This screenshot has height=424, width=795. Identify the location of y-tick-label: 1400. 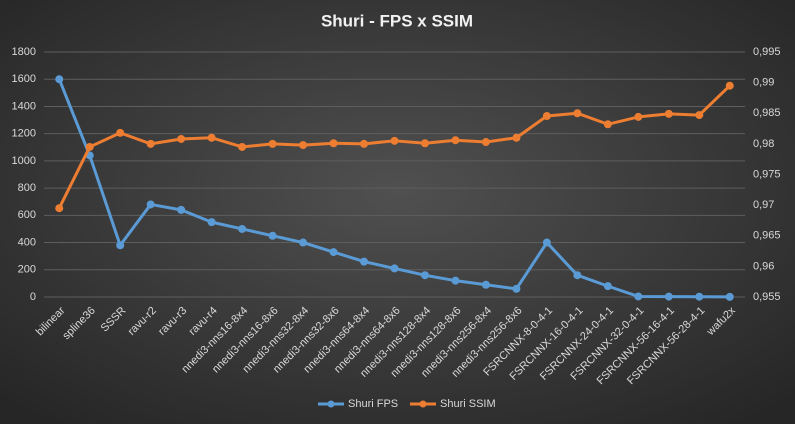
(24, 106).